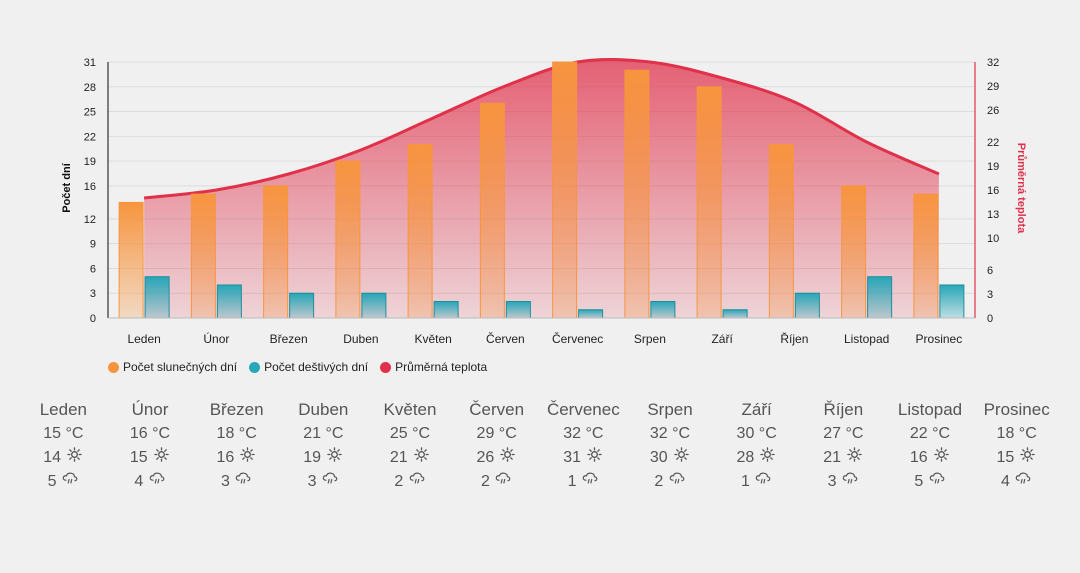 The height and width of the screenshot is (573, 1080). Describe the element at coordinates (939, 339) in the screenshot. I see `x-tick-label: Prosinec` at that location.